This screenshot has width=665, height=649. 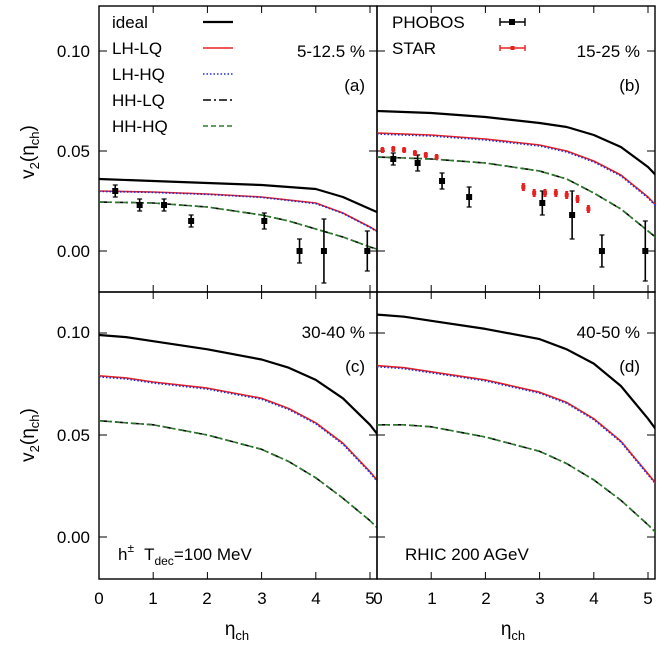 I want to click on legend-label: STAR, so click(x=414, y=48).